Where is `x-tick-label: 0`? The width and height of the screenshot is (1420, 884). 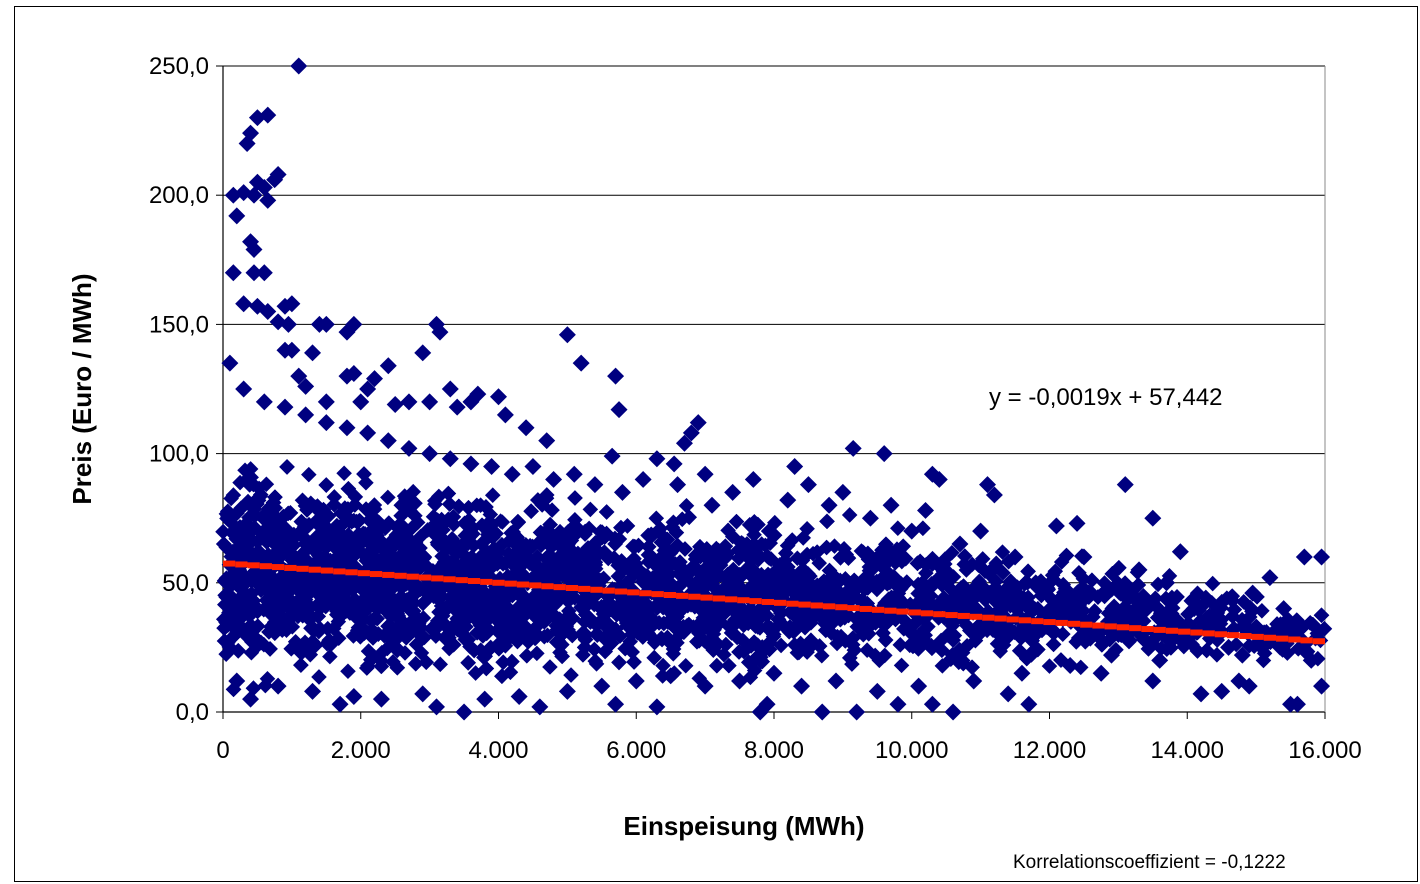
x-tick-label: 0 is located at coordinates (222, 750).